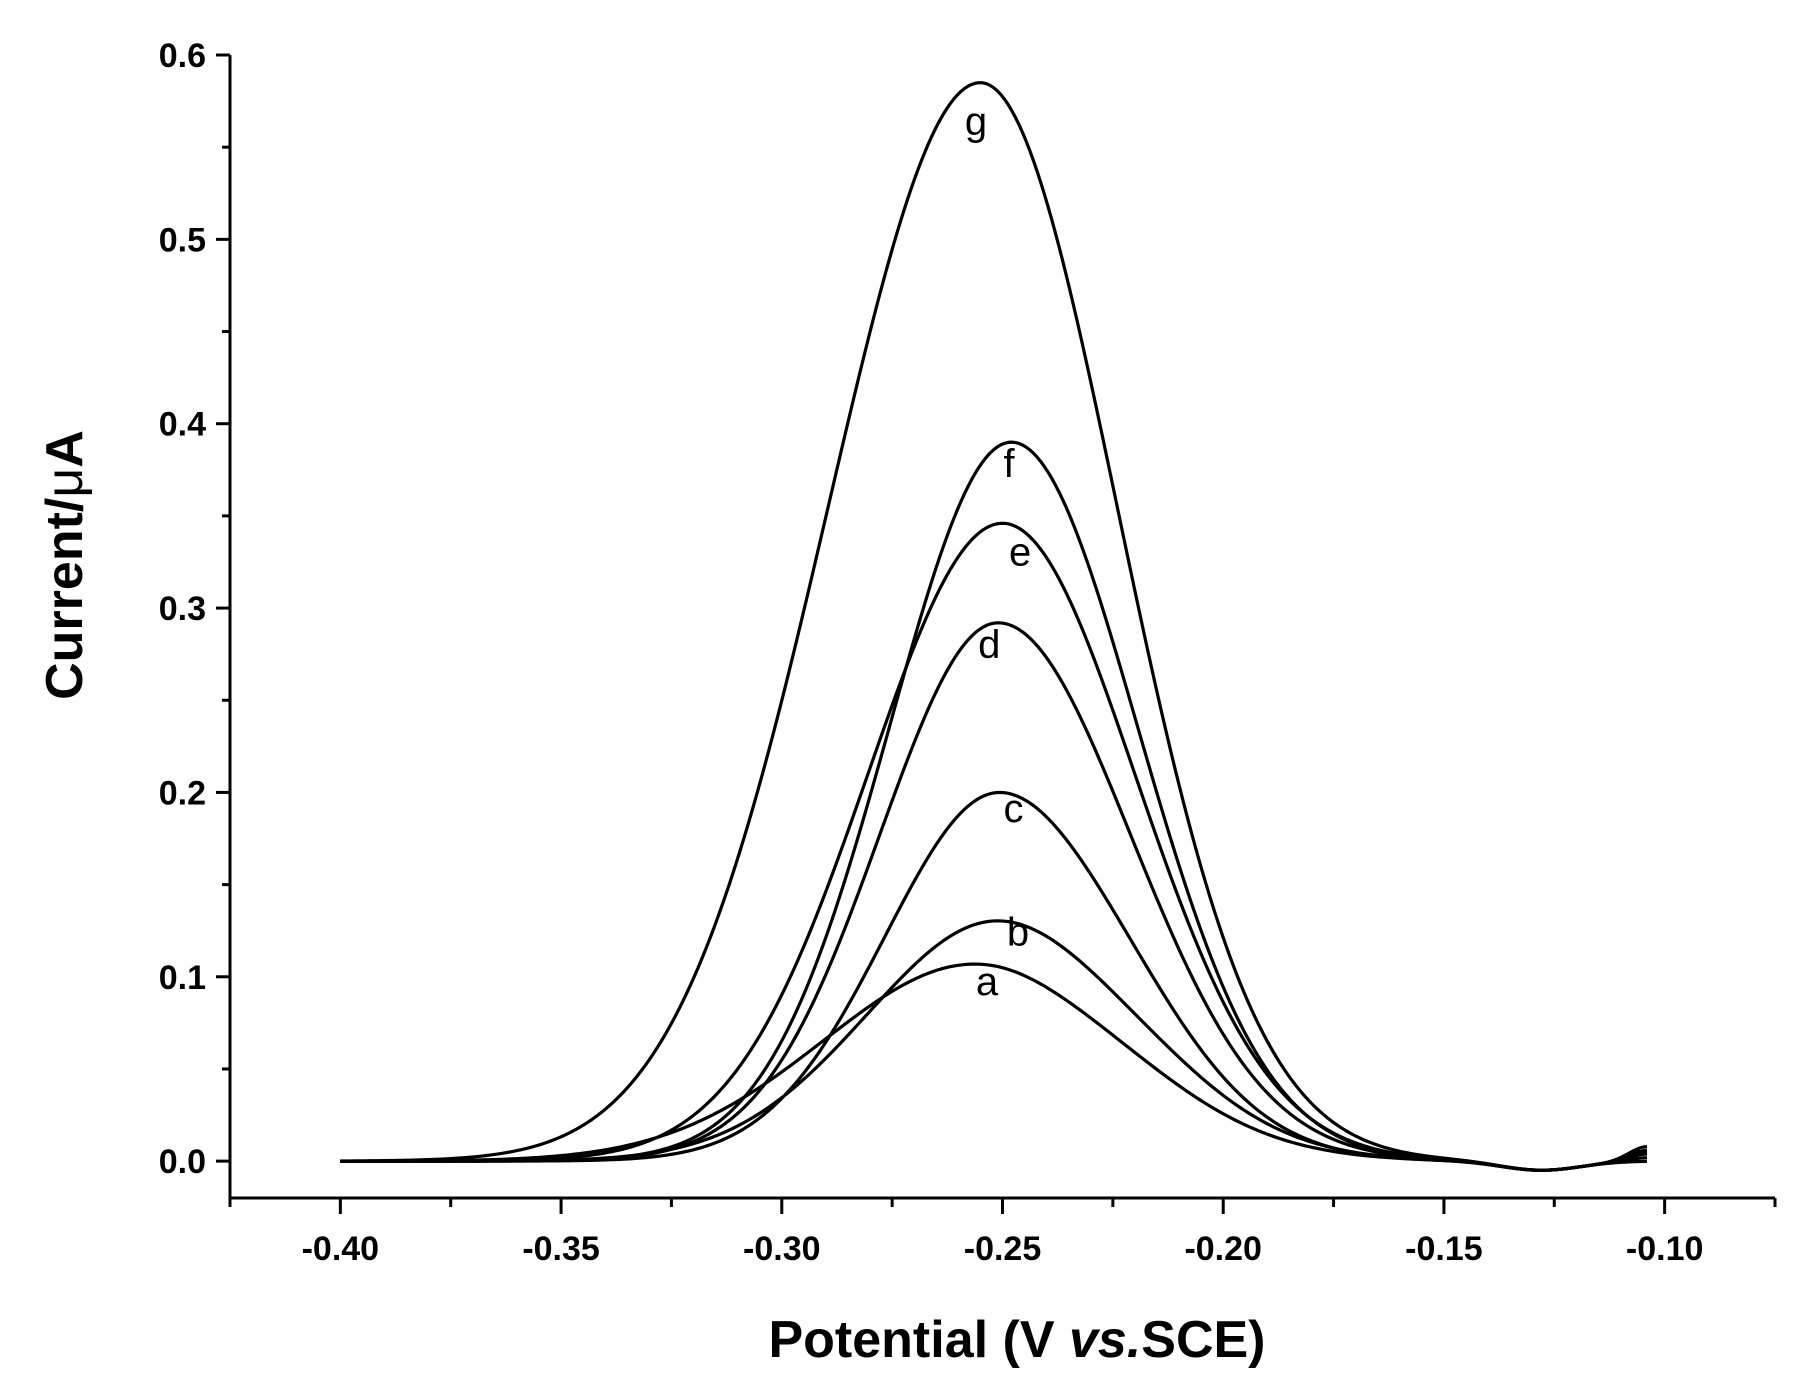 The image size is (1803, 1384). I want to click on x-axis-title-part-1: Potential (V, so click(918, 1340).